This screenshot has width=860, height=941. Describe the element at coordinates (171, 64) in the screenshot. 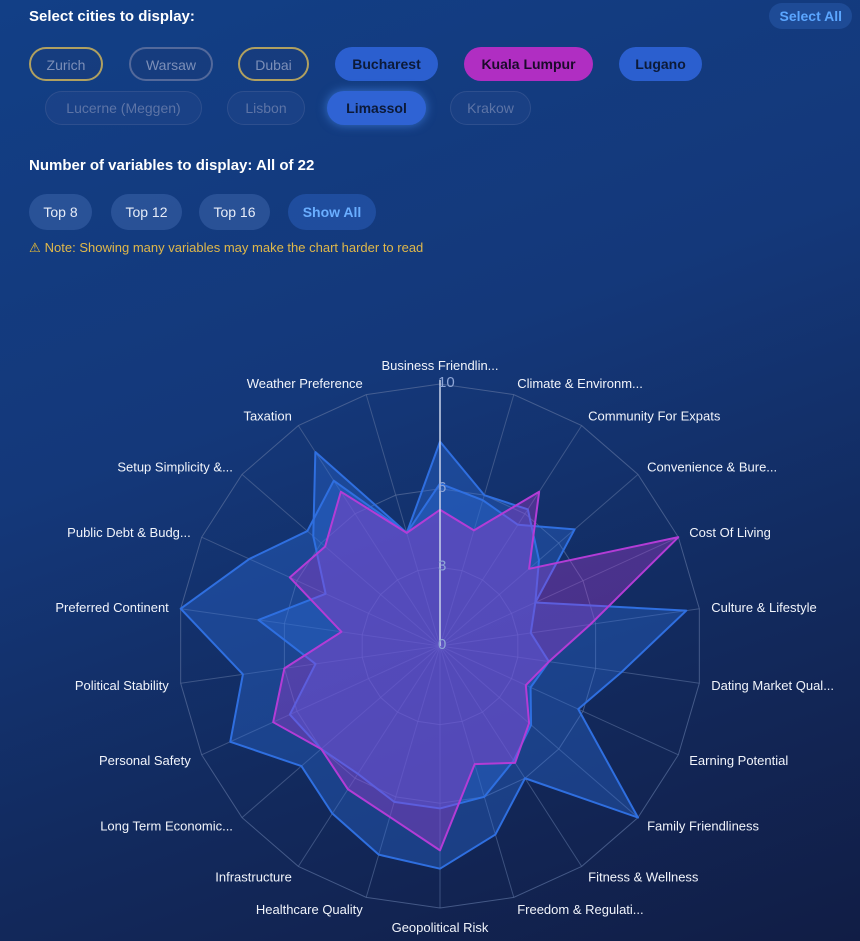

I see `city-pill-warsaw: Warsaw` at that location.